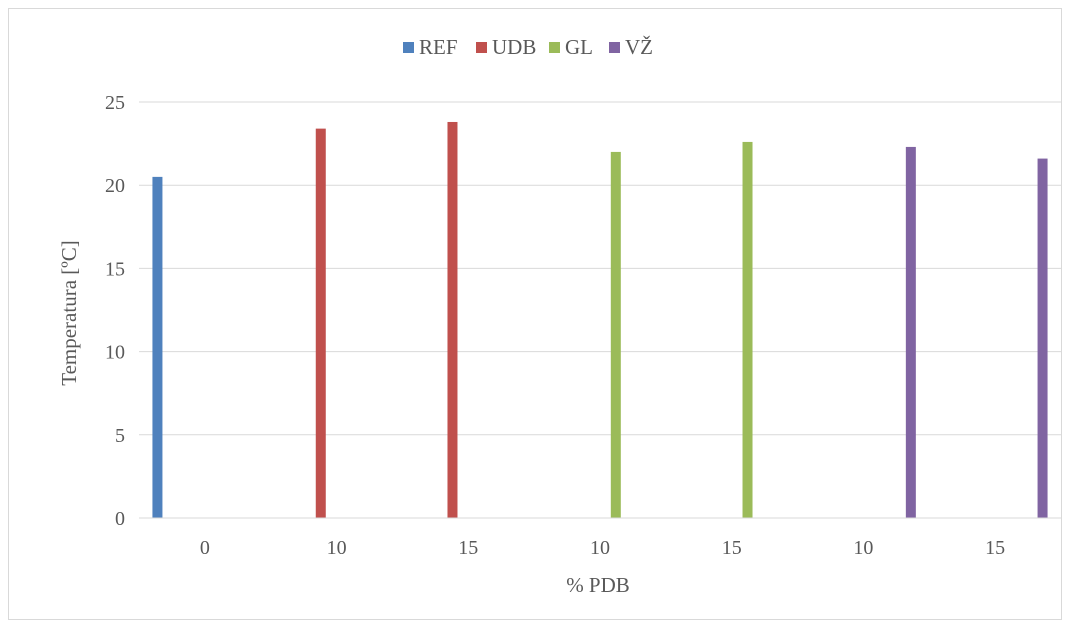 The height and width of the screenshot is (628, 1071). Describe the element at coordinates (438, 47) in the screenshot. I see `legend-label: REF` at that location.